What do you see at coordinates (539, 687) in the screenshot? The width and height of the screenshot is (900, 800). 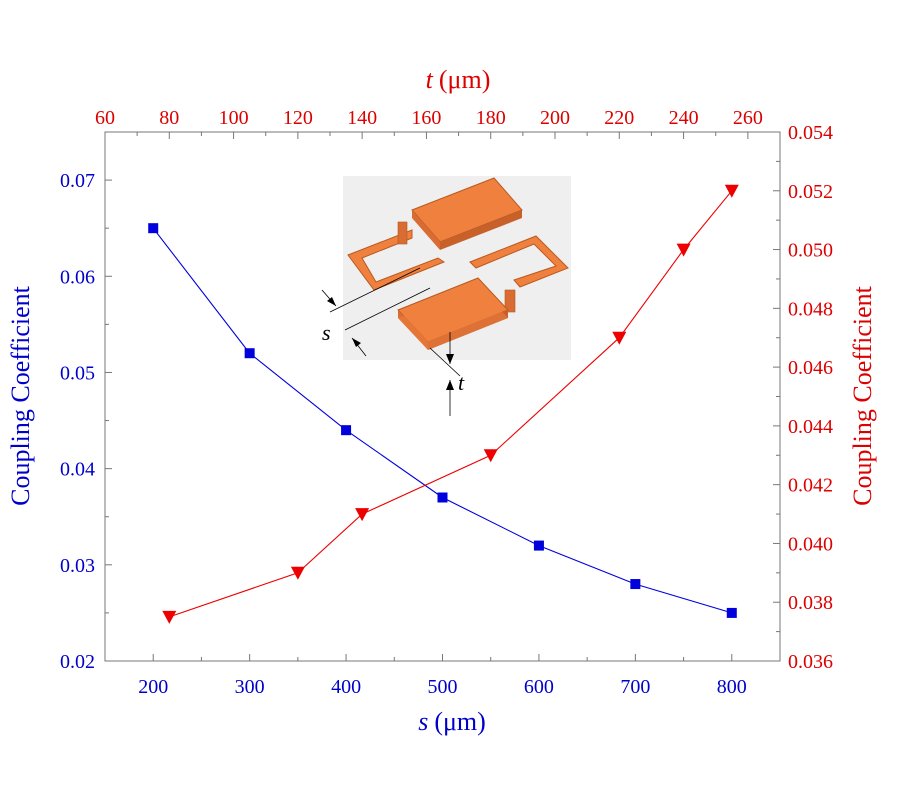 I see `x-bottom-tick-label: 600` at bounding box center [539, 687].